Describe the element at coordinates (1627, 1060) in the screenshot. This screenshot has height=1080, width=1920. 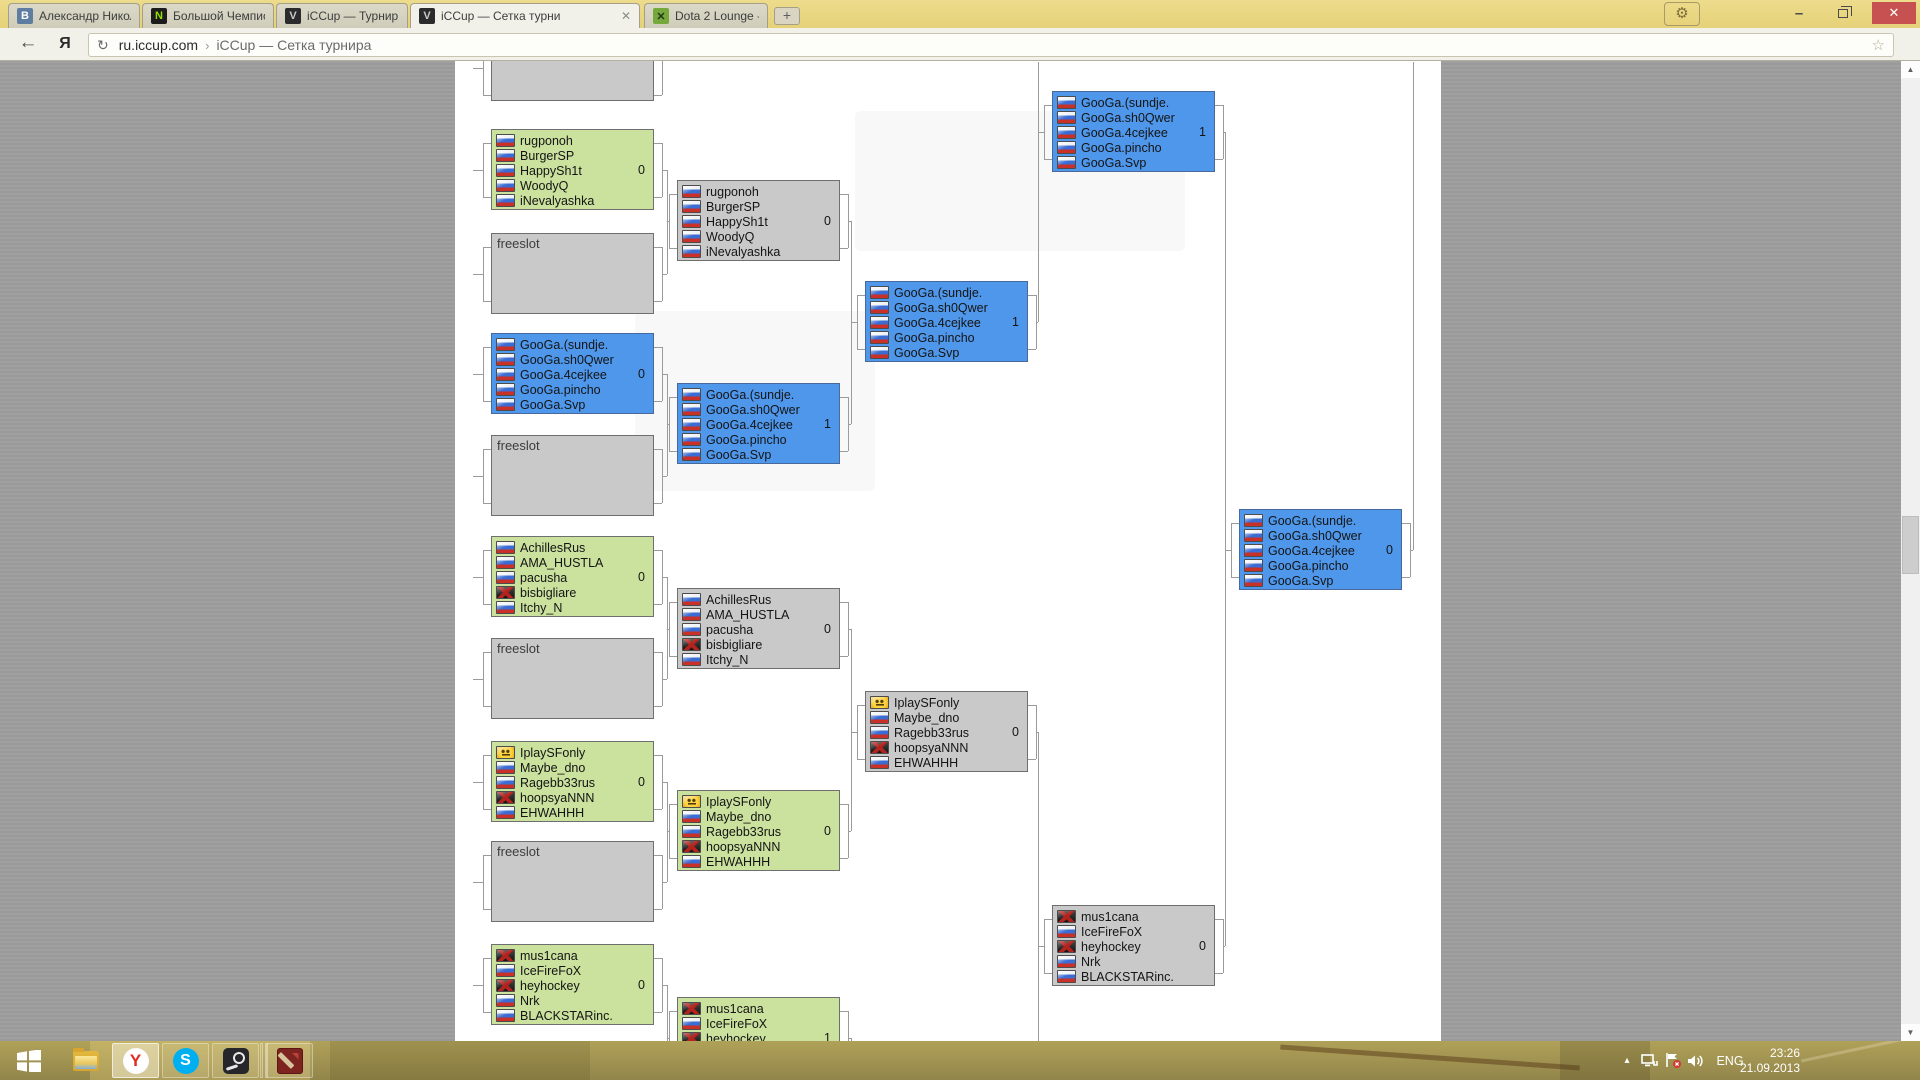
I see `hidden-icons-arrow-icon: ▴` at that location.